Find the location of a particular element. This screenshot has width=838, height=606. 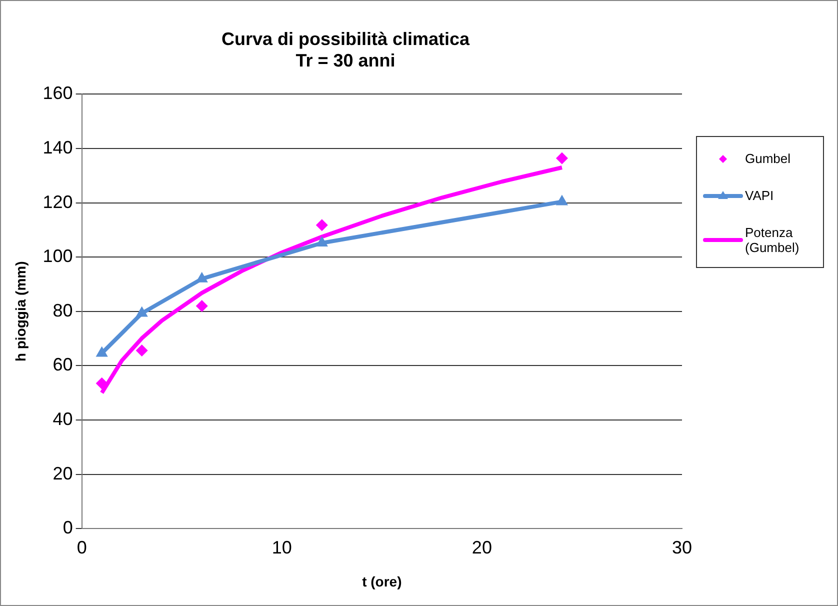

y-axis-title: h pioggia (mm) is located at coordinates (20, 311).